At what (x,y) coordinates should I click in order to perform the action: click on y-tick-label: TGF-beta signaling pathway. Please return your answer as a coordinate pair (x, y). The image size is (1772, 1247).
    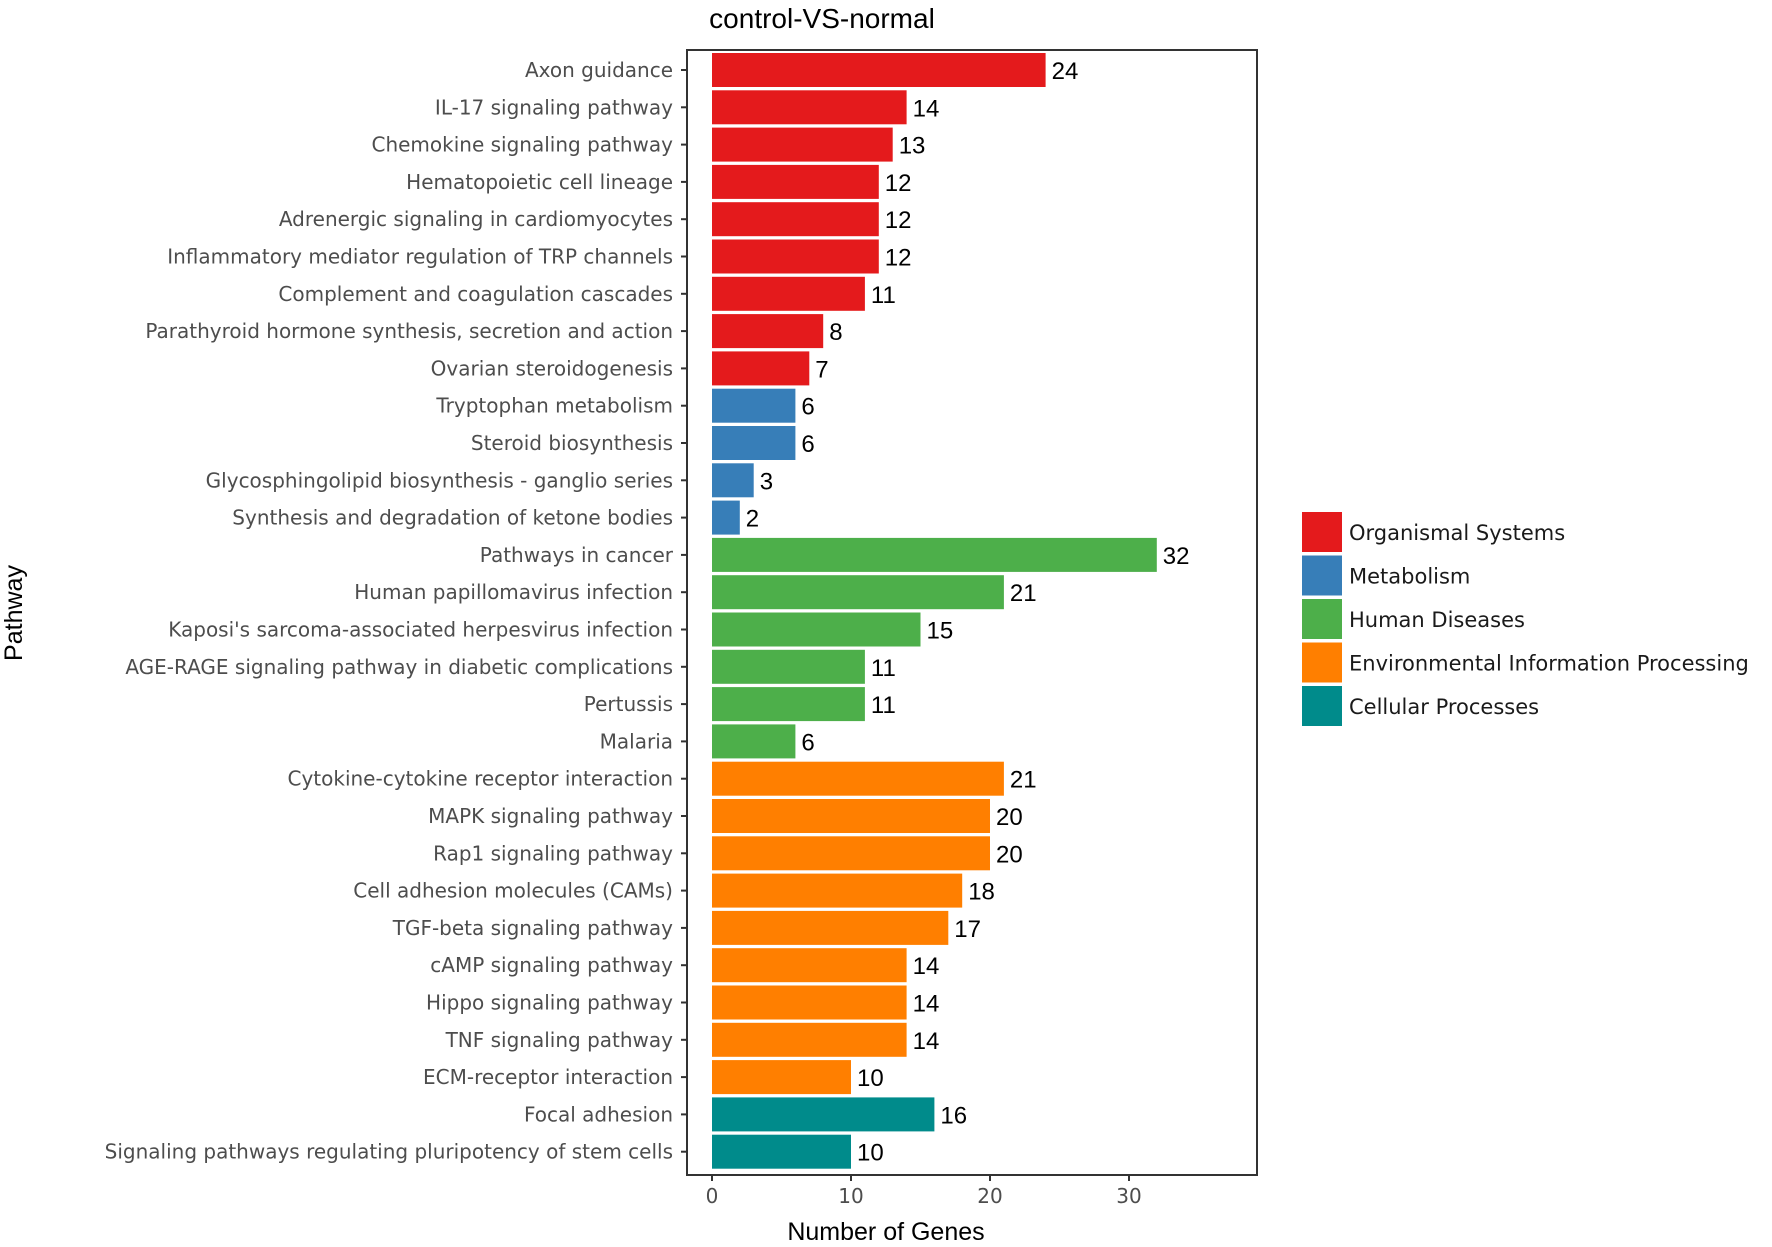
    Looking at the image, I should click on (532, 928).